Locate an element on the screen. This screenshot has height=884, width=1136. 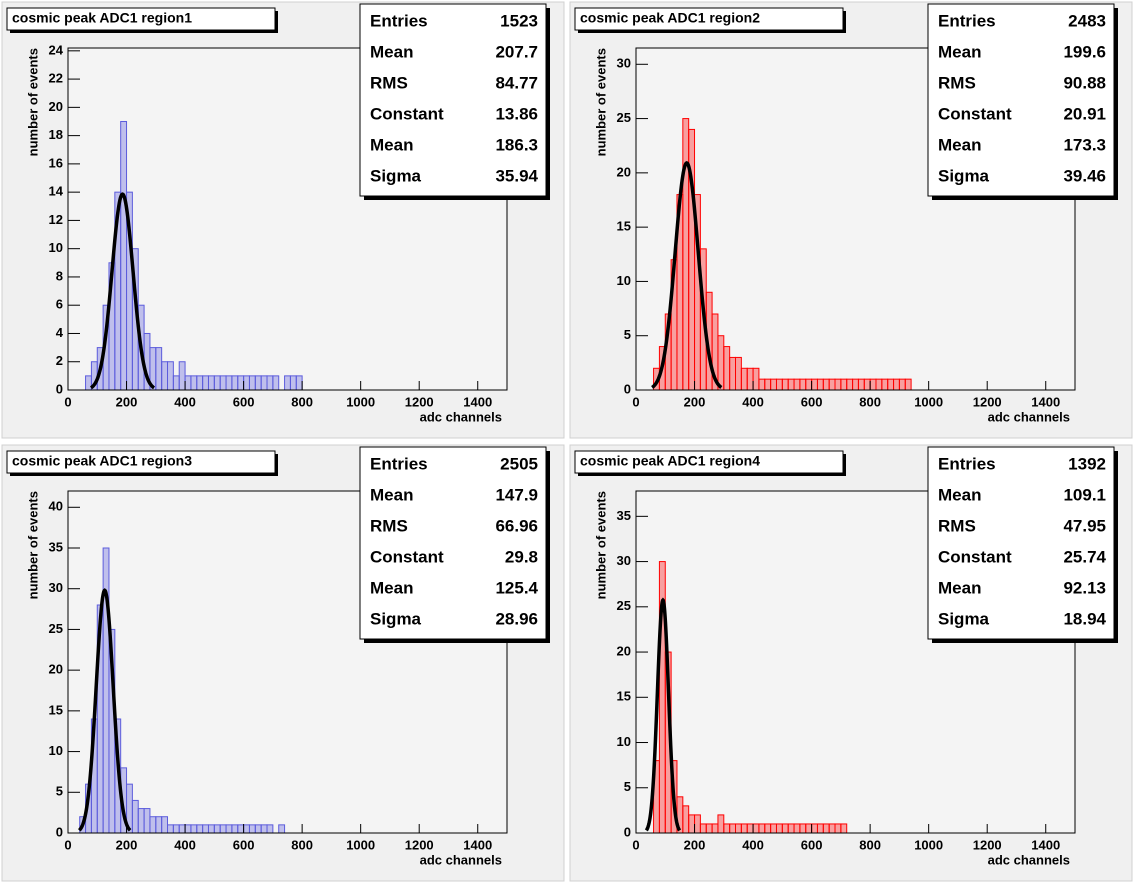
x-tick-label: 600 is located at coordinates (244, 401).